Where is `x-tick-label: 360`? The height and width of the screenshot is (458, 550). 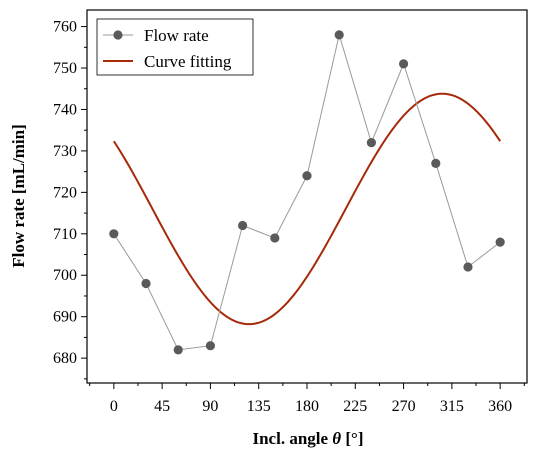
x-tick-label: 360 is located at coordinates (500, 406).